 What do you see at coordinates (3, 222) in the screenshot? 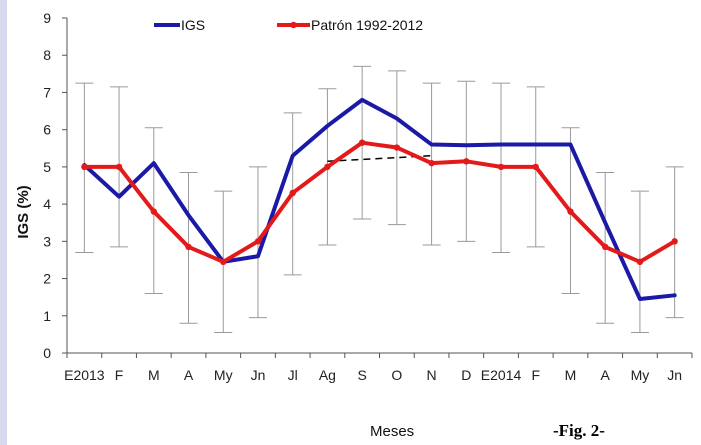
I see `page-left-strip` at bounding box center [3, 222].